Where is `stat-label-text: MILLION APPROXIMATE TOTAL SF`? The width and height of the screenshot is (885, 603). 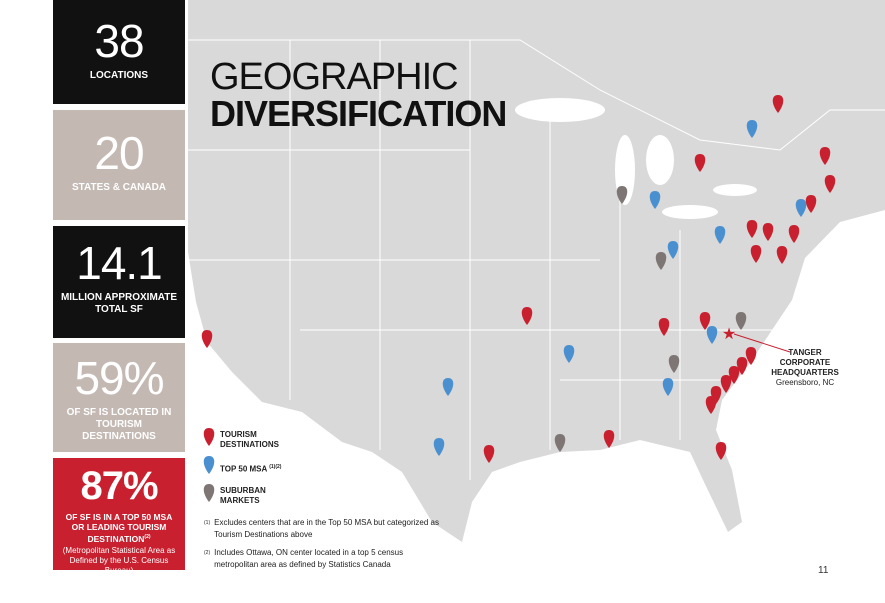 stat-label-text: MILLION APPROXIMATE TOTAL SF is located at coordinates (119, 303).